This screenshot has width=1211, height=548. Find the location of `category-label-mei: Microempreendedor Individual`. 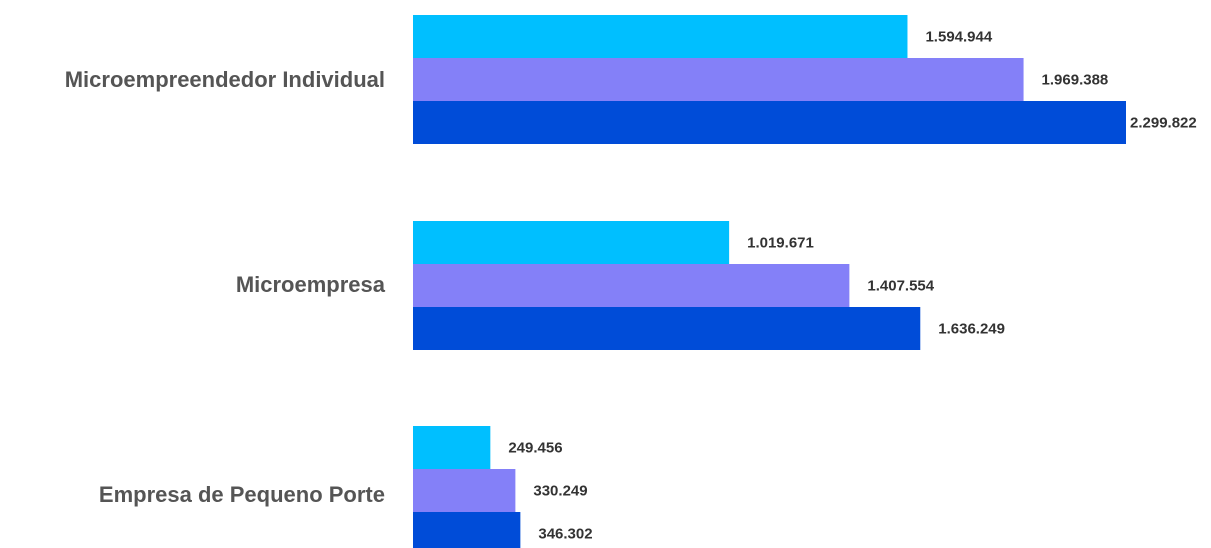

category-label-mei: Microempreendedor Individual is located at coordinates (225, 79).